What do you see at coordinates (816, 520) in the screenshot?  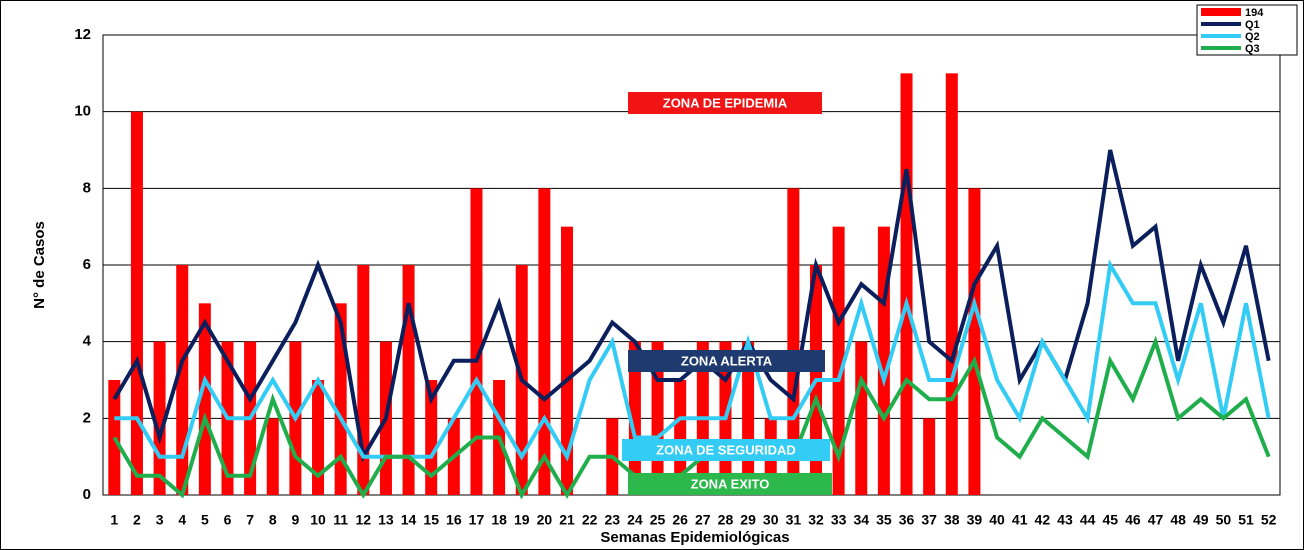 I see `x-tick-label: 32` at bounding box center [816, 520].